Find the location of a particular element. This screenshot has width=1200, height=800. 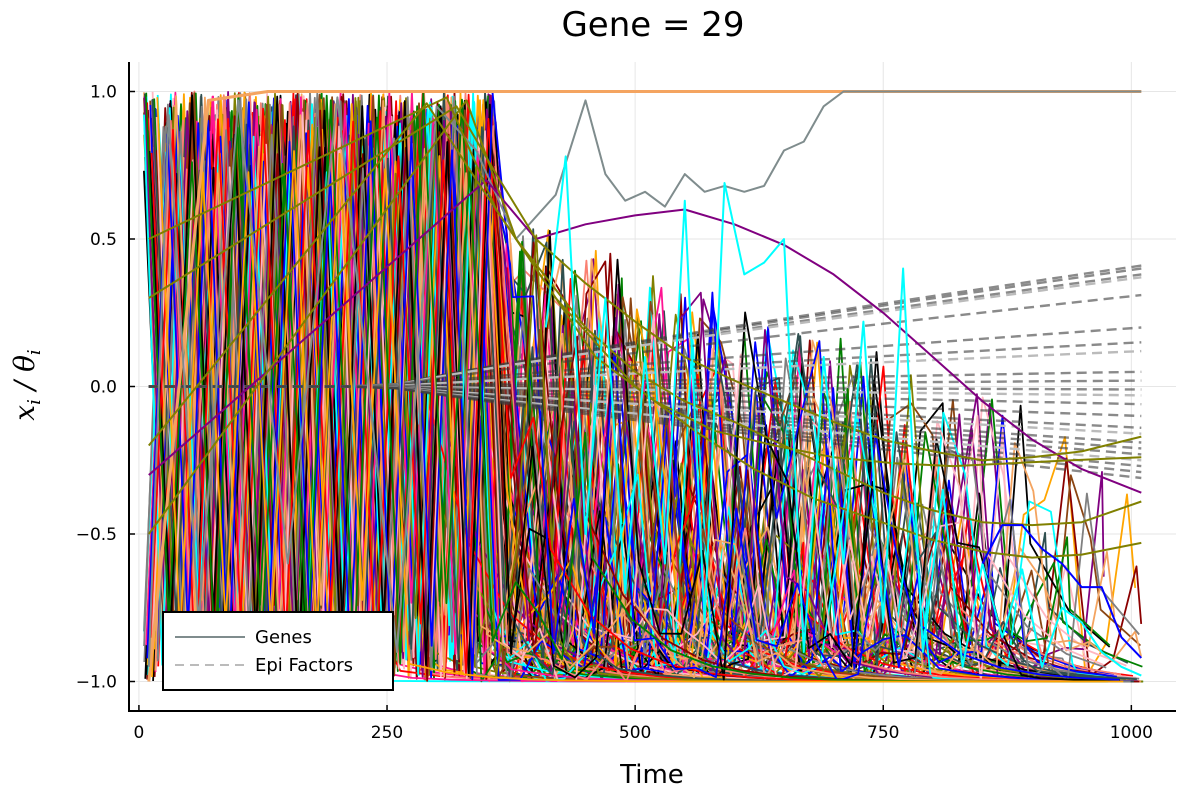

chart-title: Gene = 29 is located at coordinates (652, 25).